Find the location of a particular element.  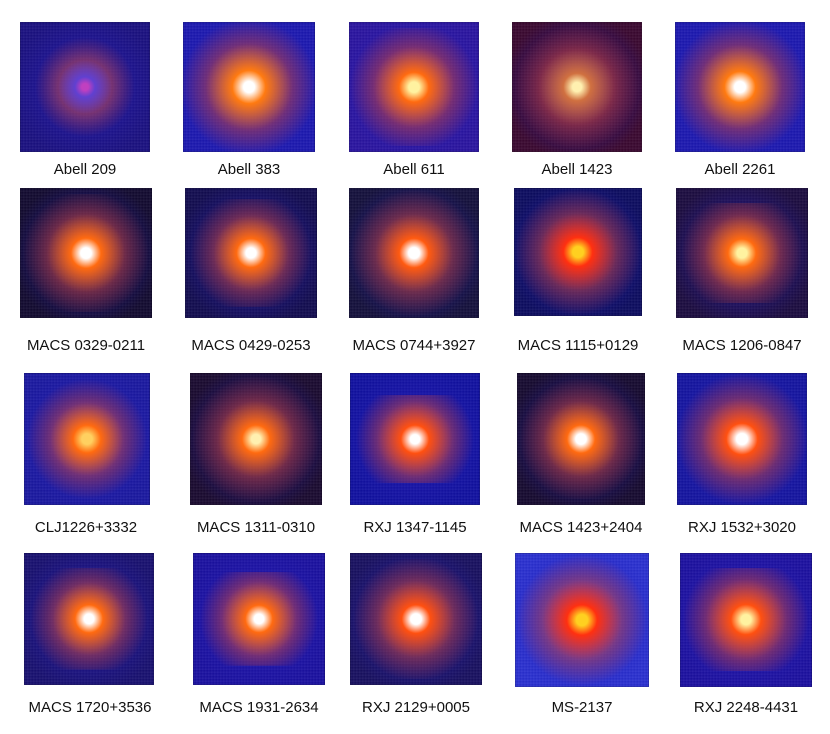

cluster-label: MS-2137 is located at coordinates (582, 707).